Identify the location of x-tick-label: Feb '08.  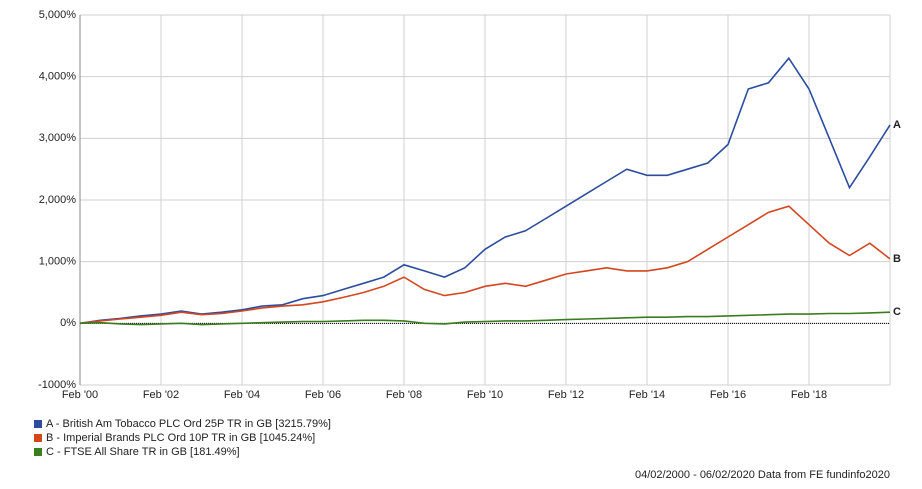
(404, 395).